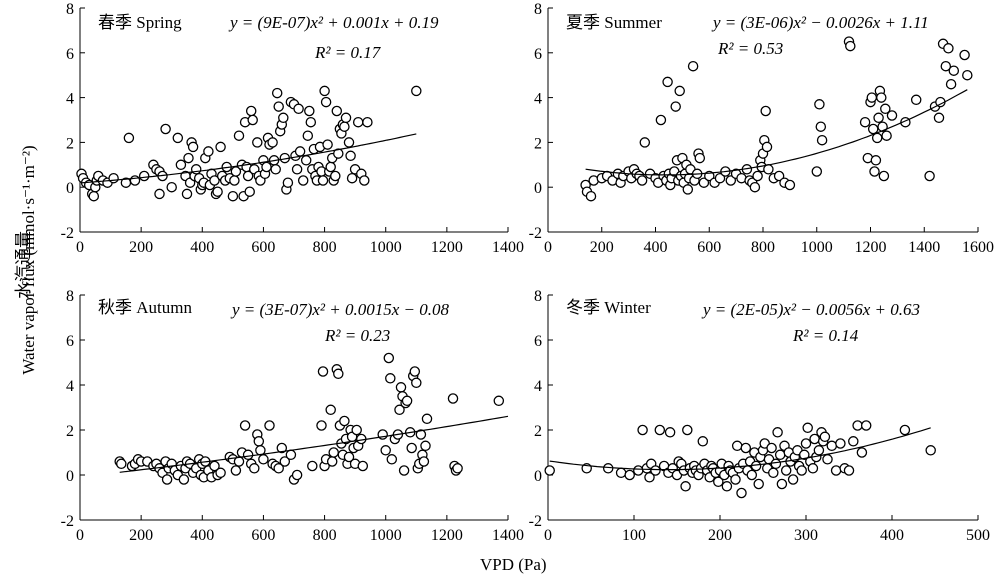  I want to click on x-tick-label: 300, so click(806, 535).